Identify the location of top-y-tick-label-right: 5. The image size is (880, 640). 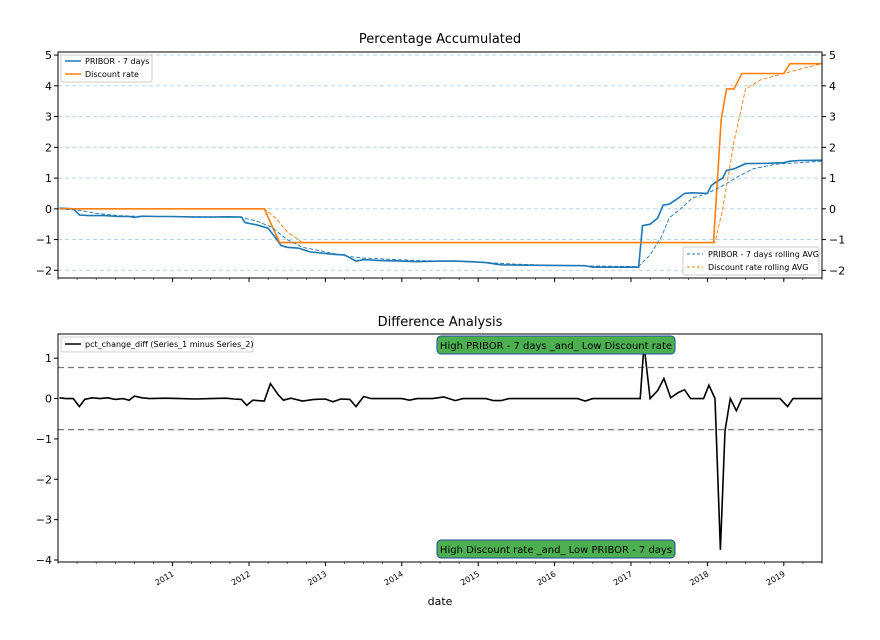
(832, 55).